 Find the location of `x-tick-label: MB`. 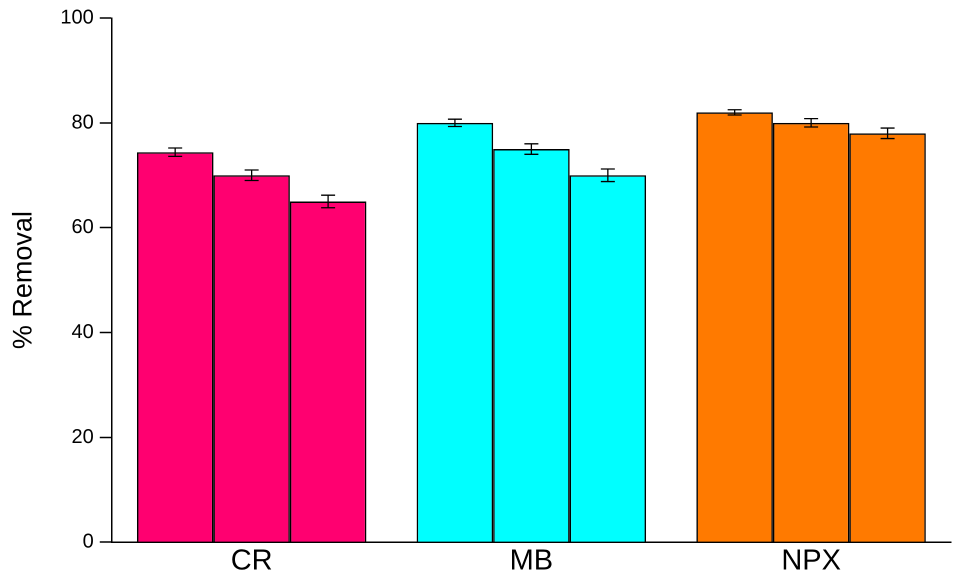

x-tick-label: MB is located at coordinates (532, 560).